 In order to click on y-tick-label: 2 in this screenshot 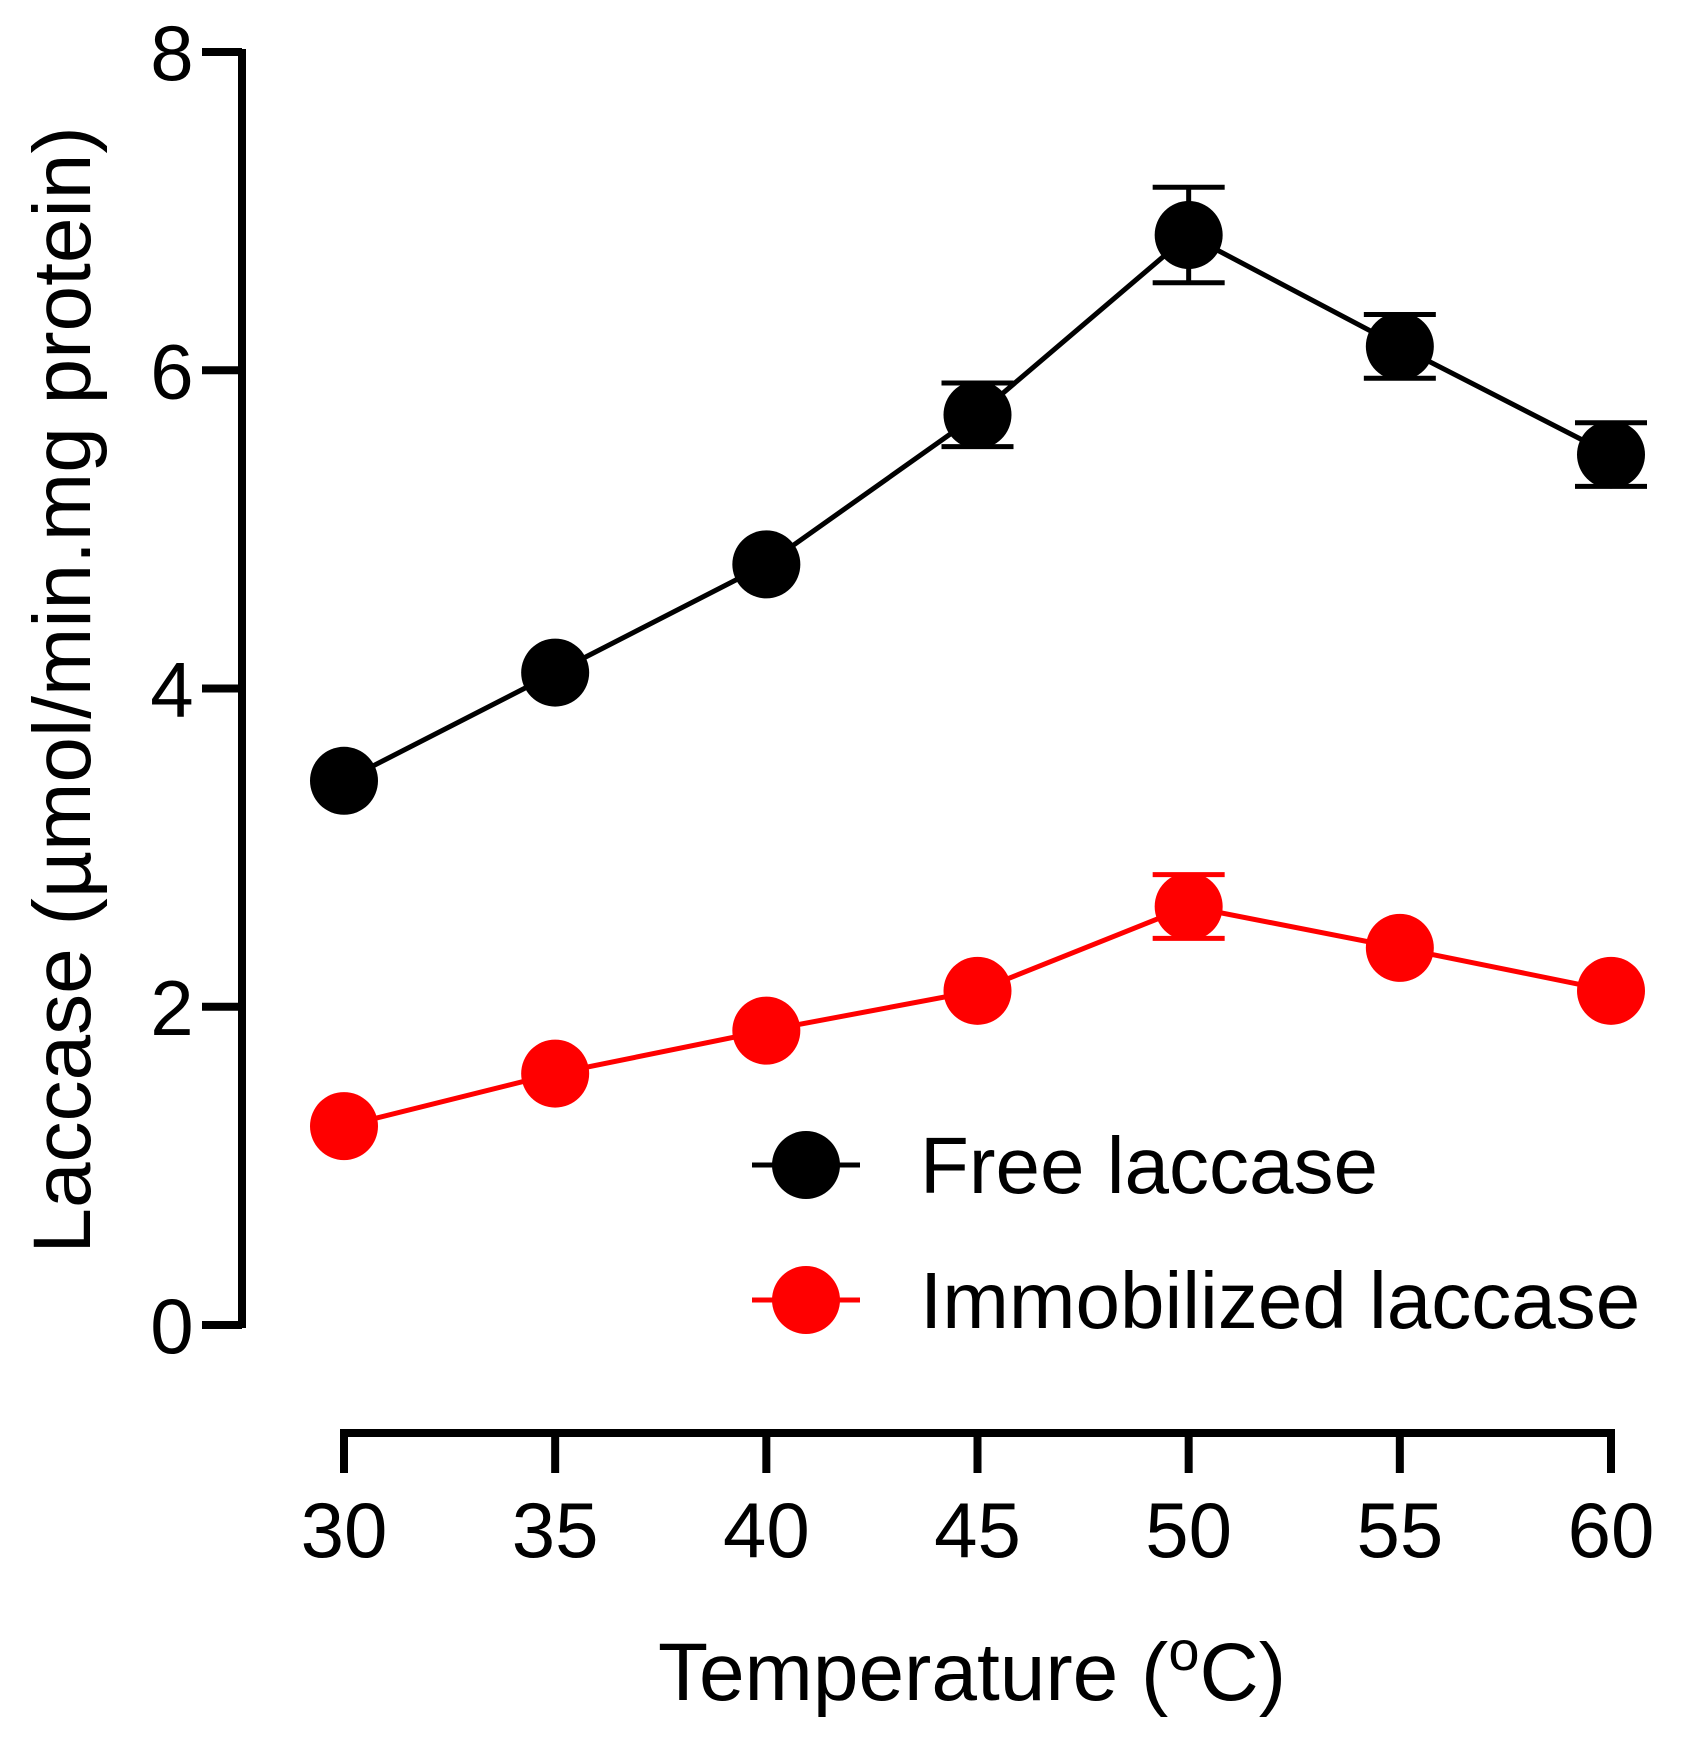, I will do `click(171, 1008)`.